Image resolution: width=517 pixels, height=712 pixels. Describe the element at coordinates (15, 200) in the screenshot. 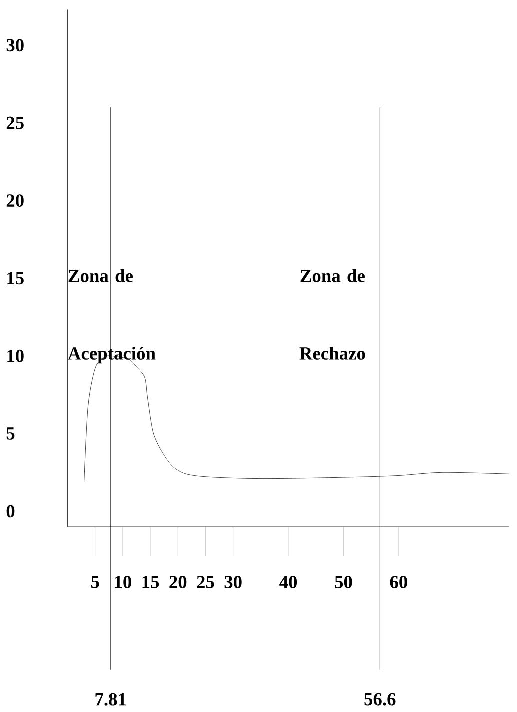

I see `y-tick-label: 20` at that location.